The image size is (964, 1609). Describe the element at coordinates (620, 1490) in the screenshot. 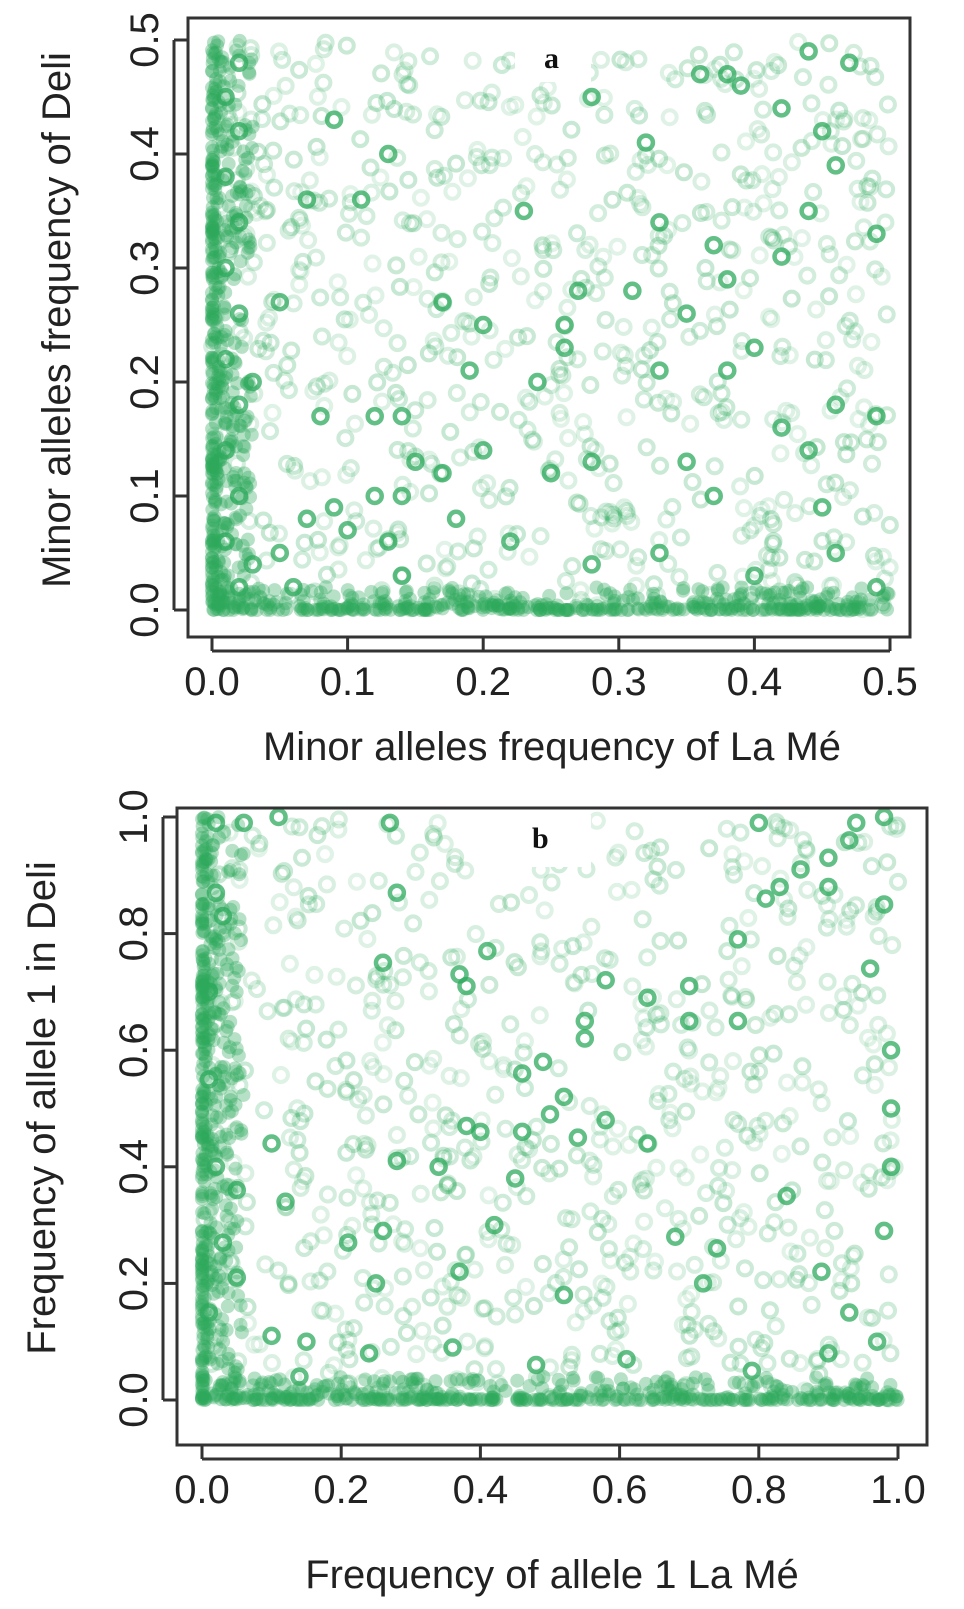

I see `panel-b-x-tick-label: 0.6` at that location.